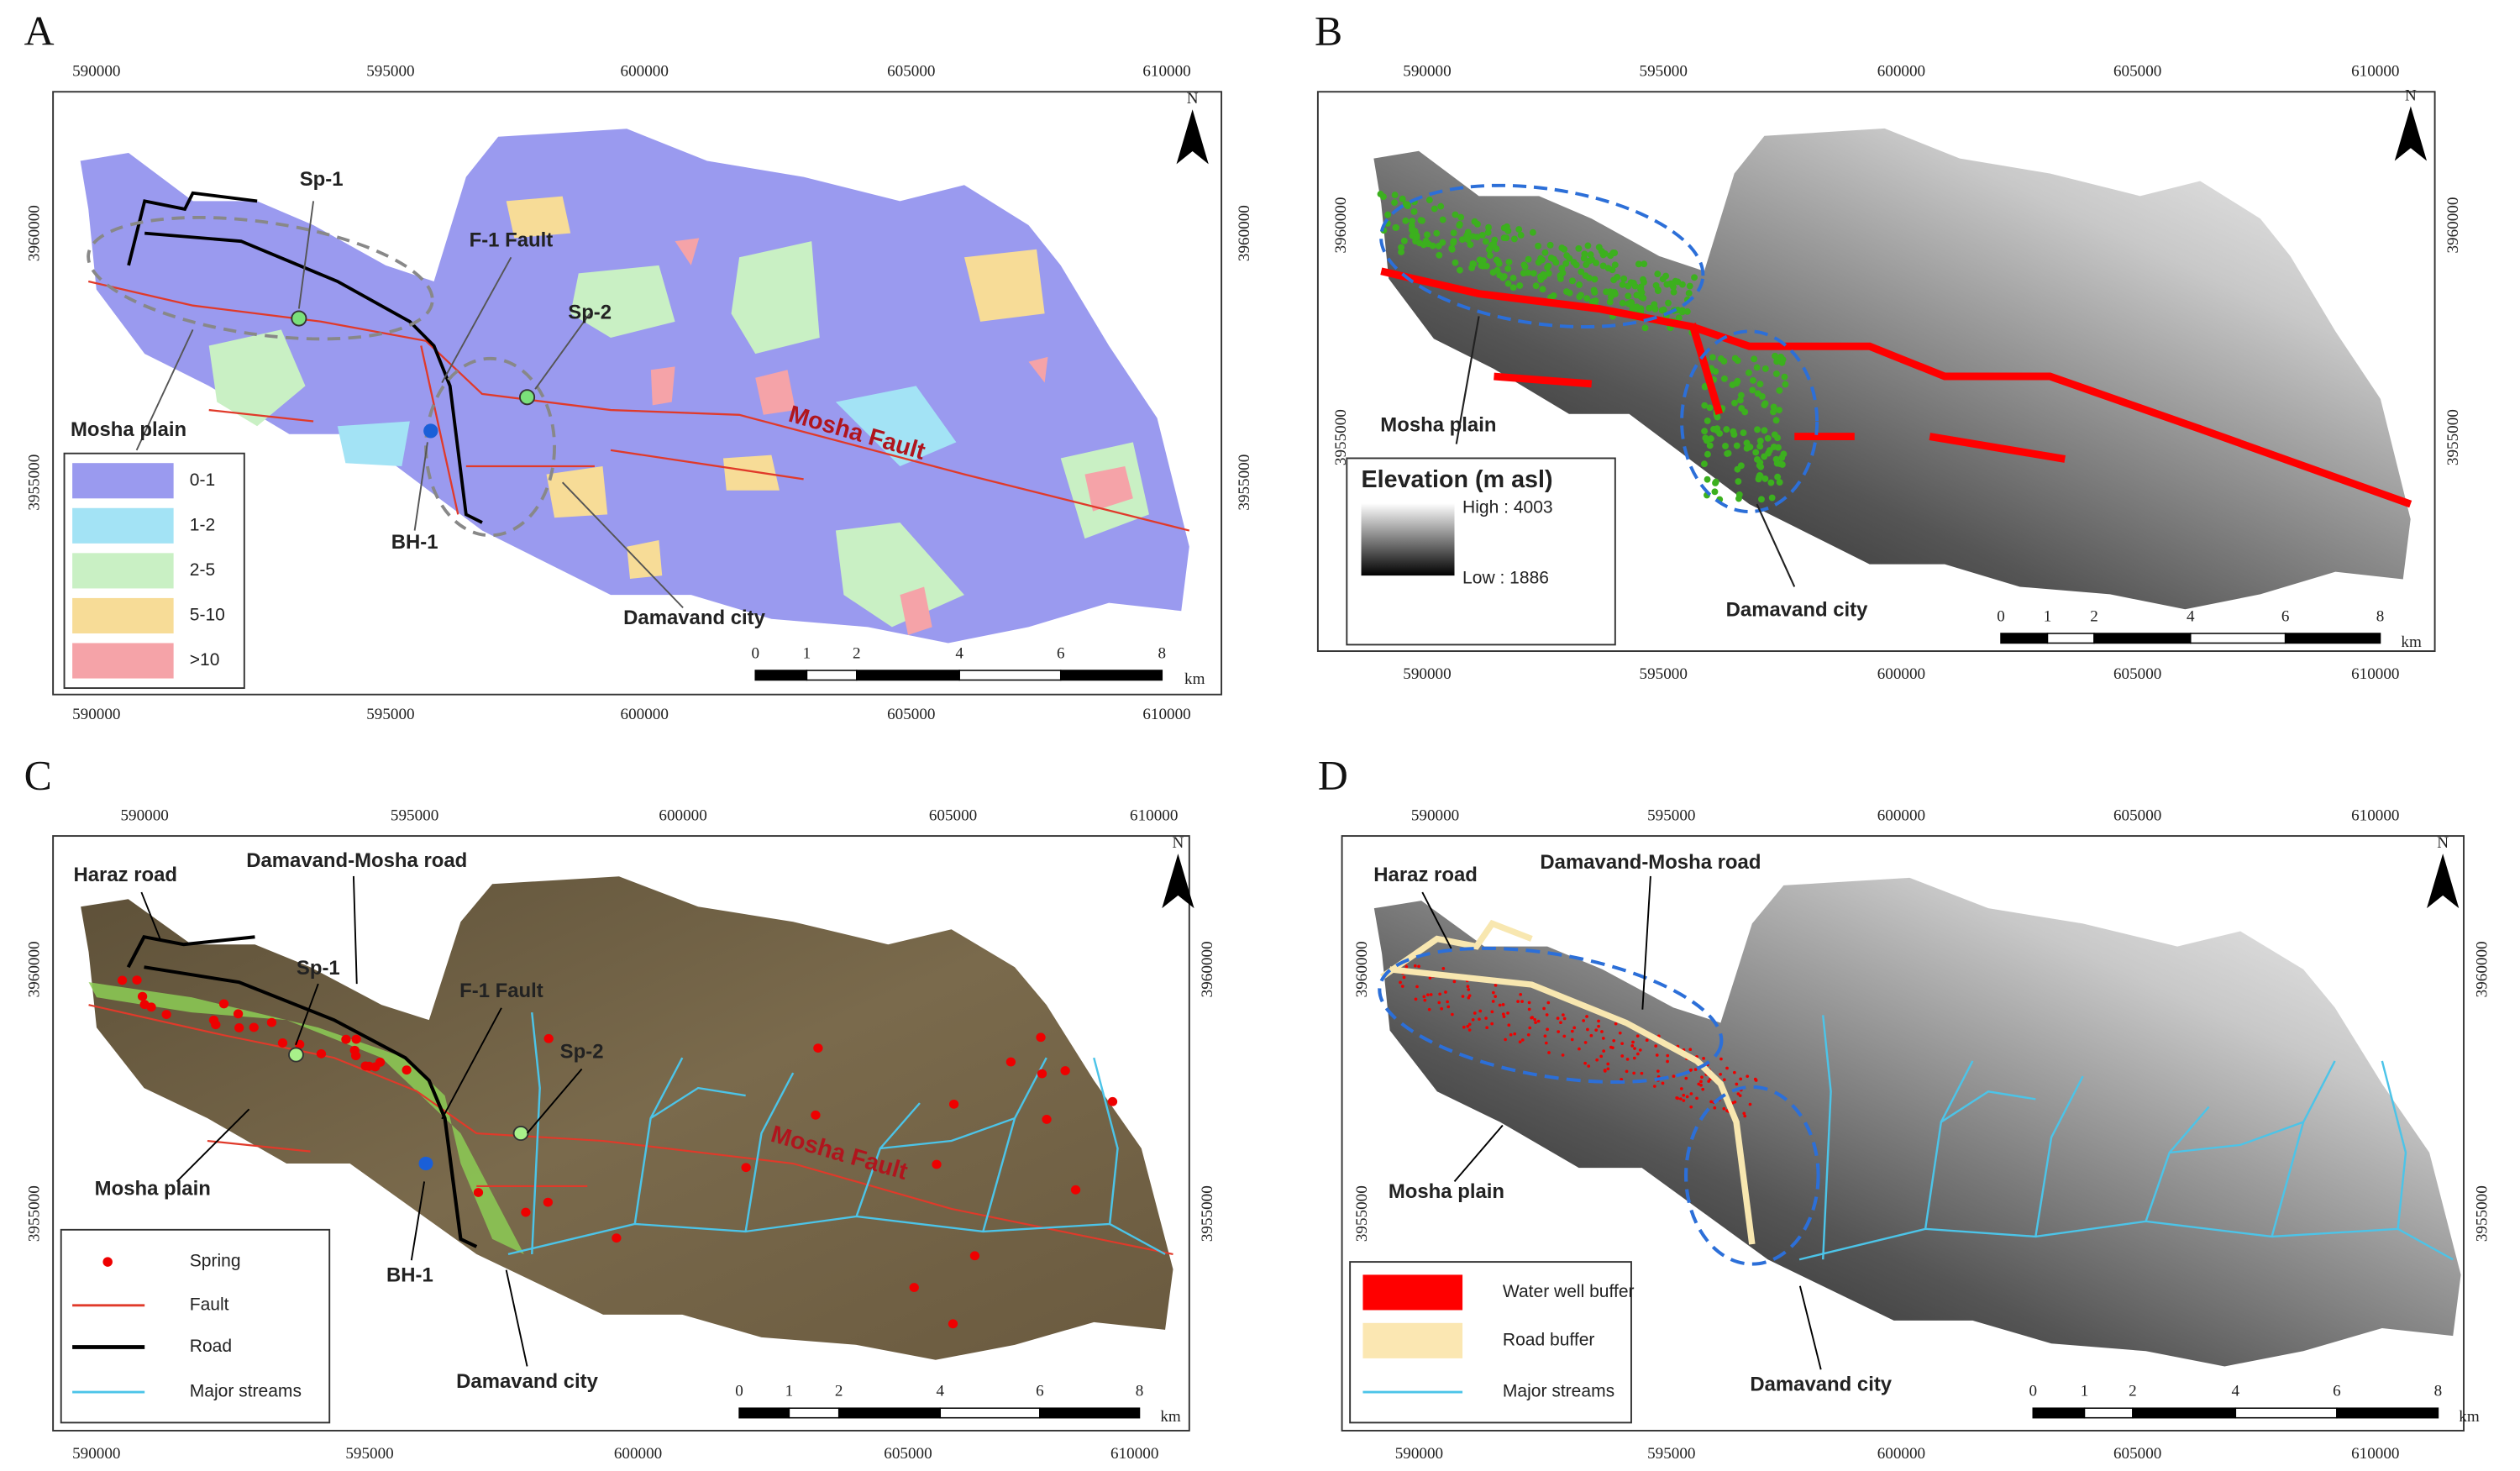 The width and height of the screenshot is (2520, 1471). What do you see at coordinates (246, 1391) in the screenshot?
I see `legend-label: Major streams` at bounding box center [246, 1391].